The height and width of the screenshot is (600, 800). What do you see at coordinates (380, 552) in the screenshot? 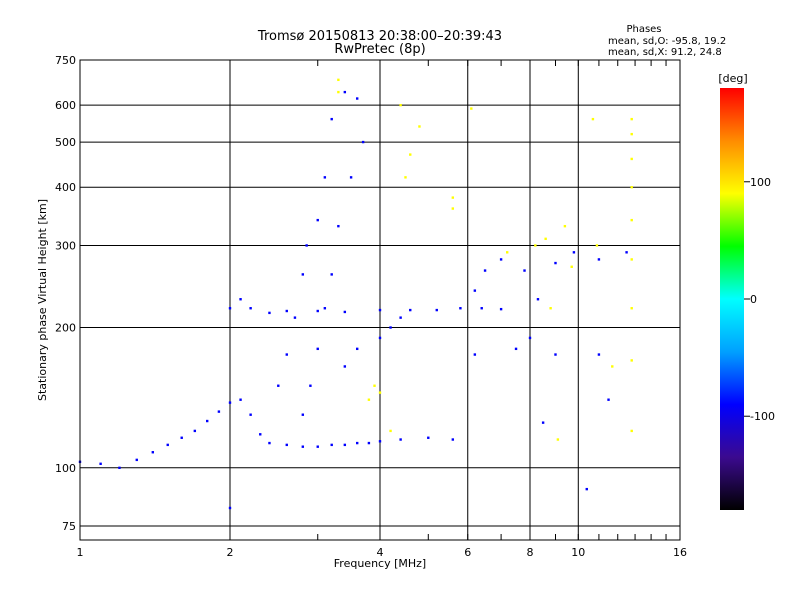
I see `x-tick-label: 4` at bounding box center [380, 552].